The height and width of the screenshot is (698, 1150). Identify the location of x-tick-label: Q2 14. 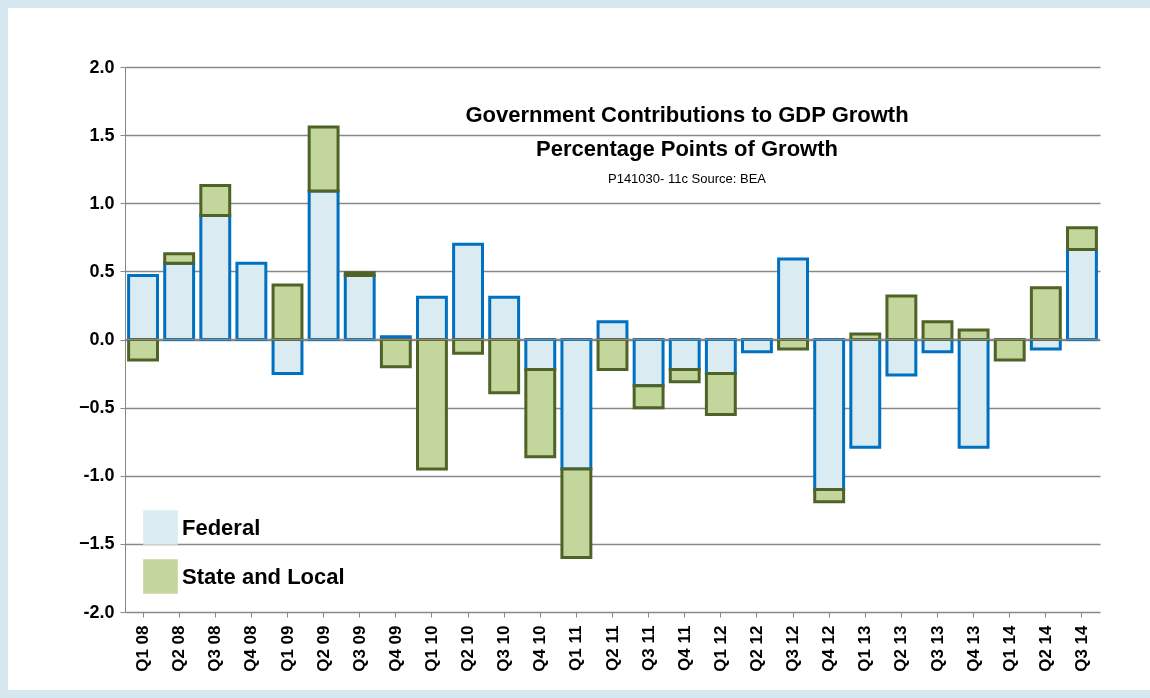
(1045, 648).